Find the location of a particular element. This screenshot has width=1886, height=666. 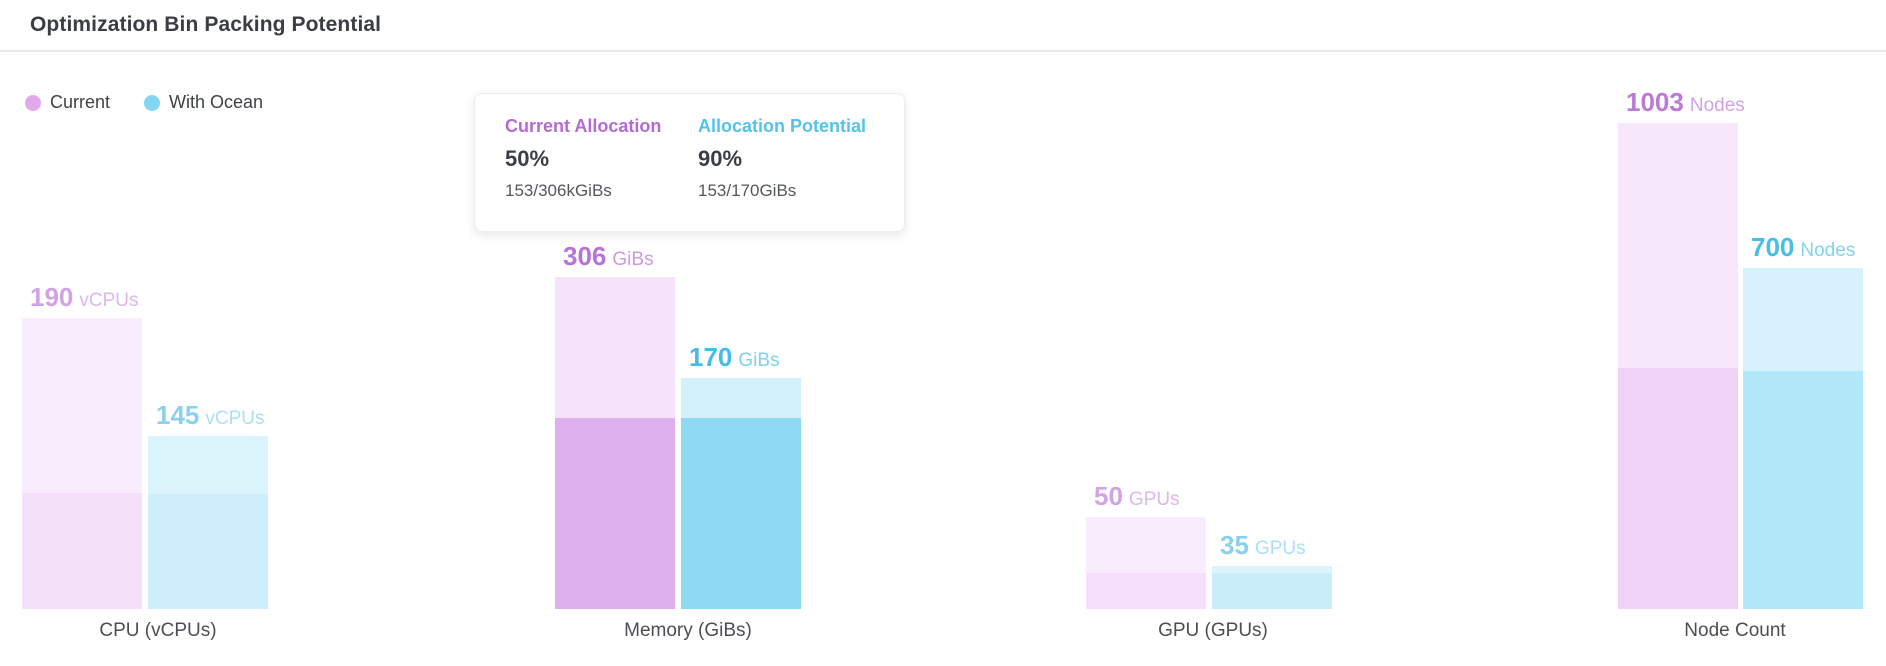

bar-memory-current is located at coordinates (615, 443).